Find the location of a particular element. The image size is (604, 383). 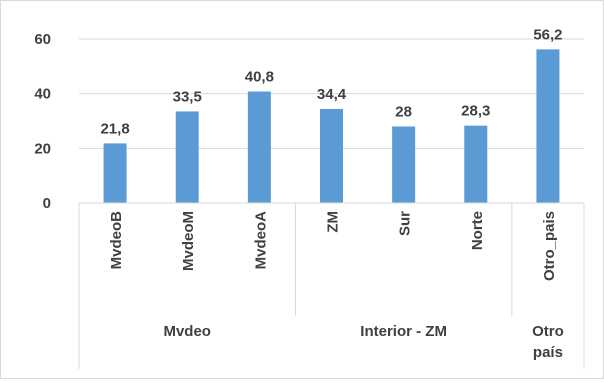

data-label: 33,5 is located at coordinates (187, 96).